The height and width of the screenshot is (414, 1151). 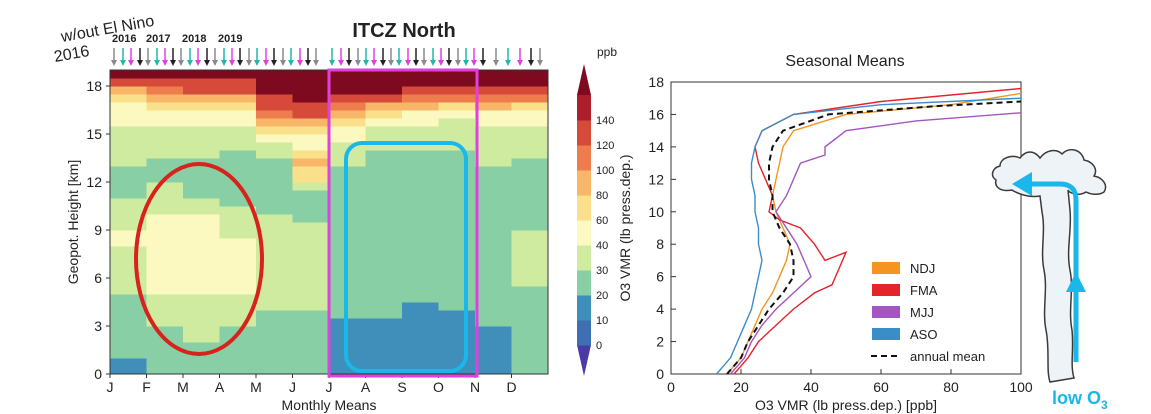 What do you see at coordinates (511, 387) in the screenshot?
I see `heatmap-x-tick-label: D` at bounding box center [511, 387].